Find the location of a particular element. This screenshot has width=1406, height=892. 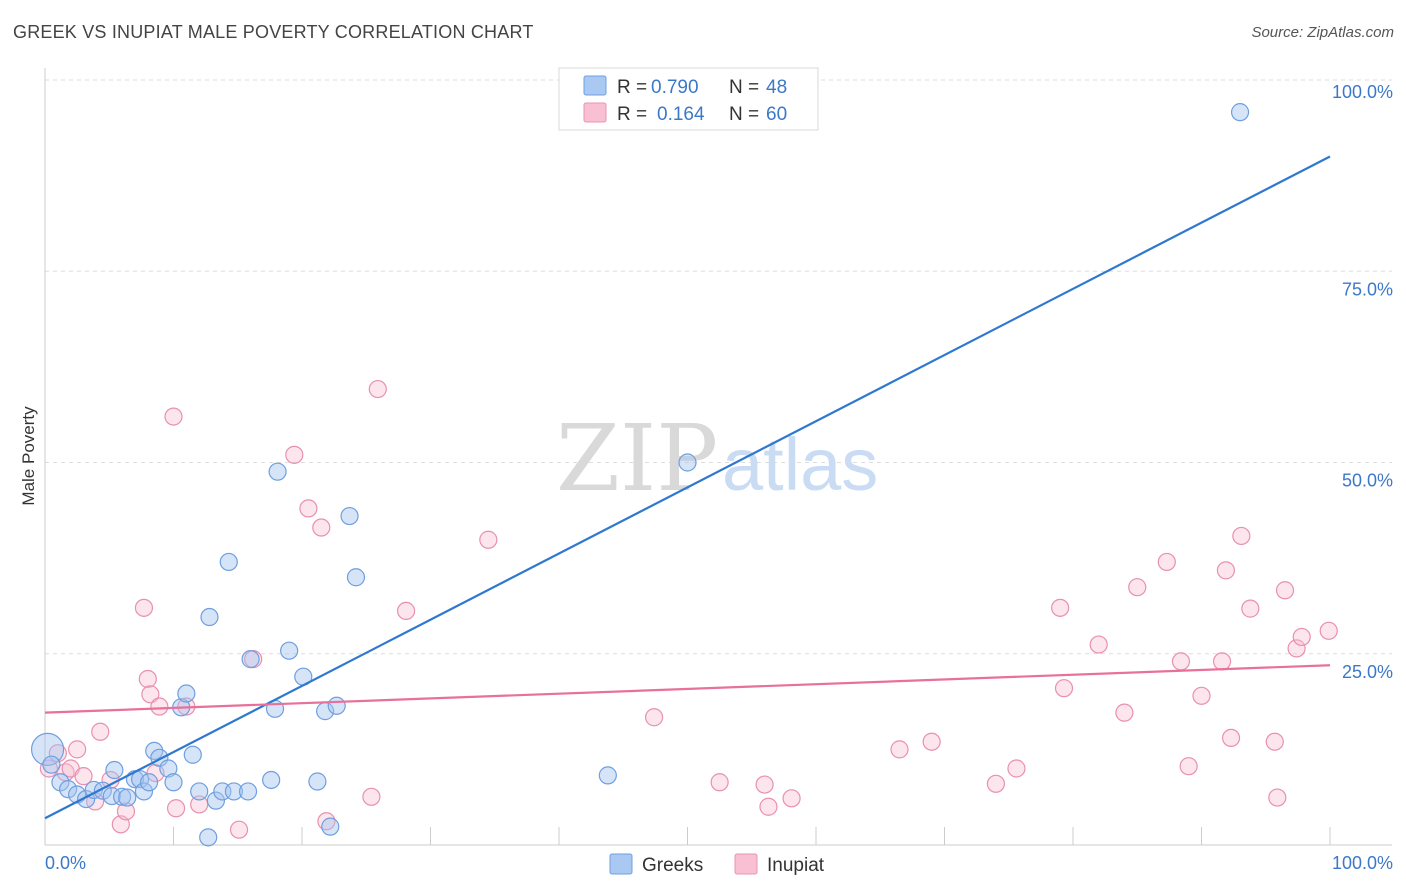

y-axis-label: Male Poverty is located at coordinates (28, 456).